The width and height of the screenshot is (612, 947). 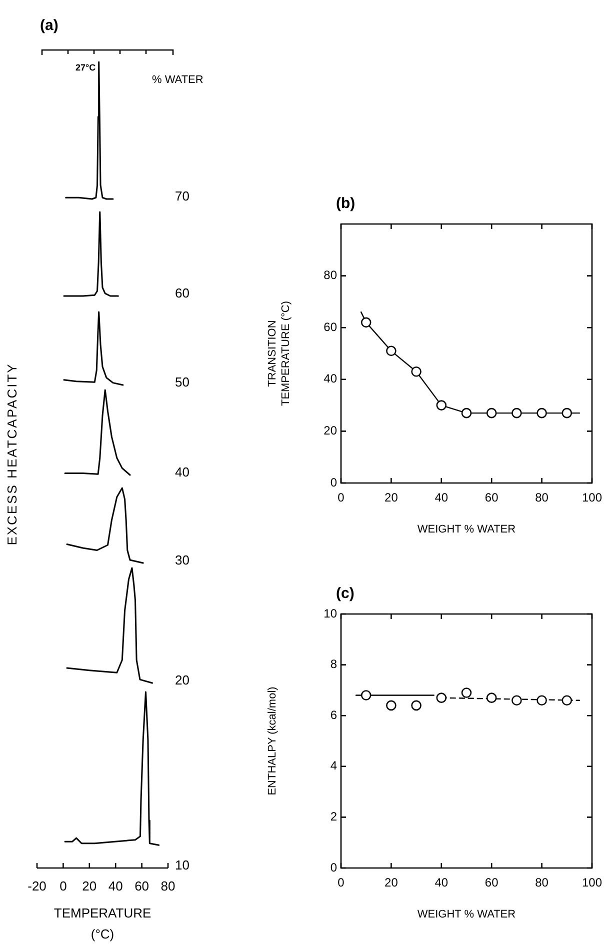 I want to click on y-tick-label: 40, so click(x=331, y=379).